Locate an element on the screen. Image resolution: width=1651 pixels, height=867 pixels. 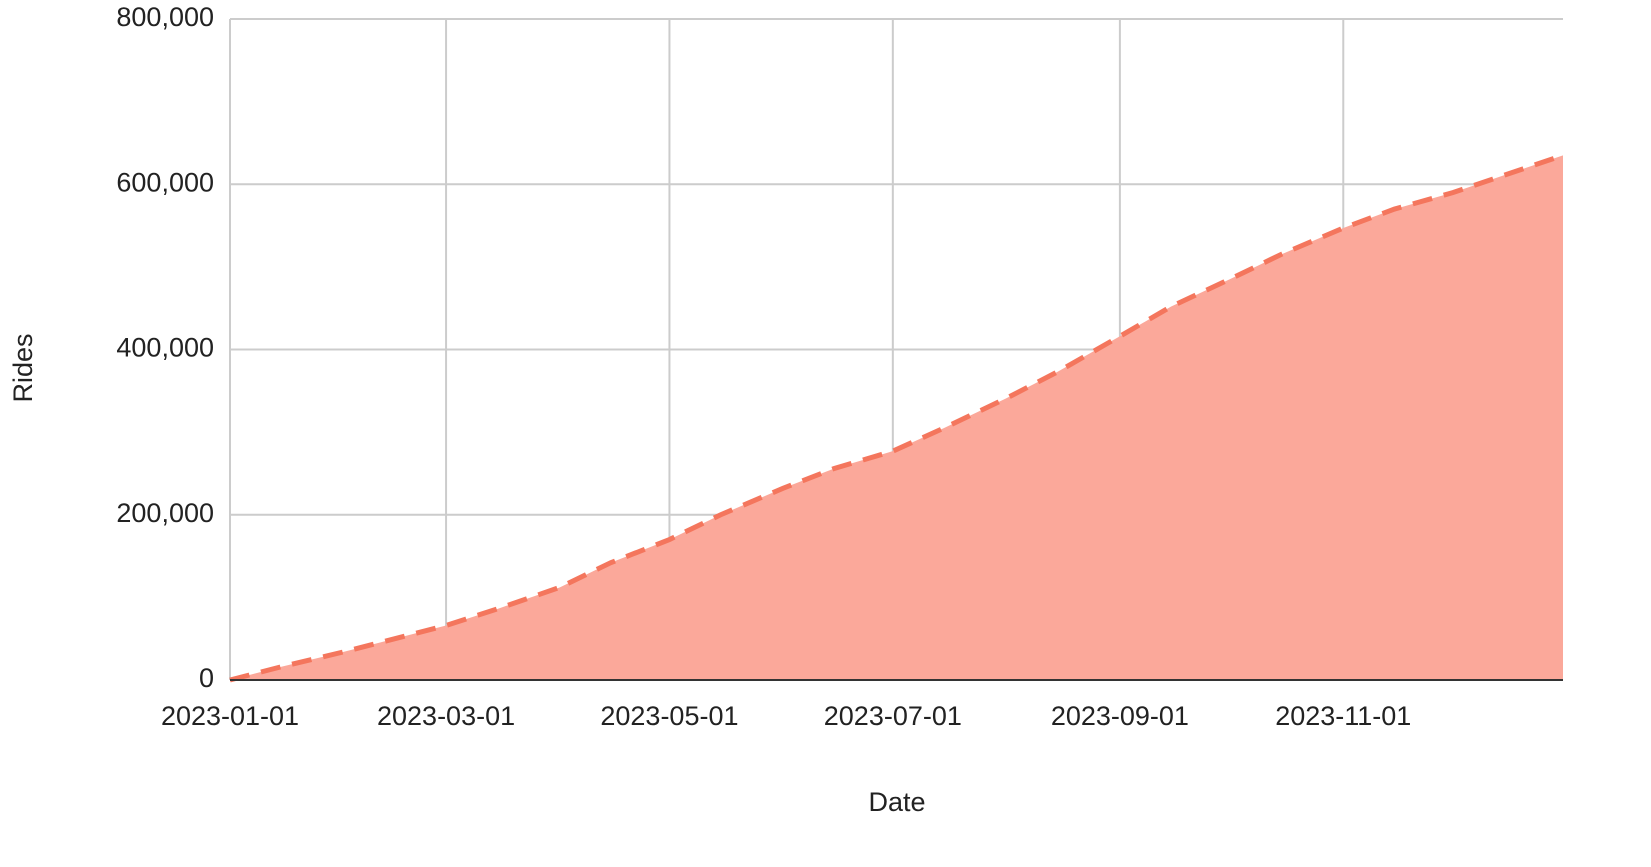
y-axis-label: Rides is located at coordinates (23, 367).